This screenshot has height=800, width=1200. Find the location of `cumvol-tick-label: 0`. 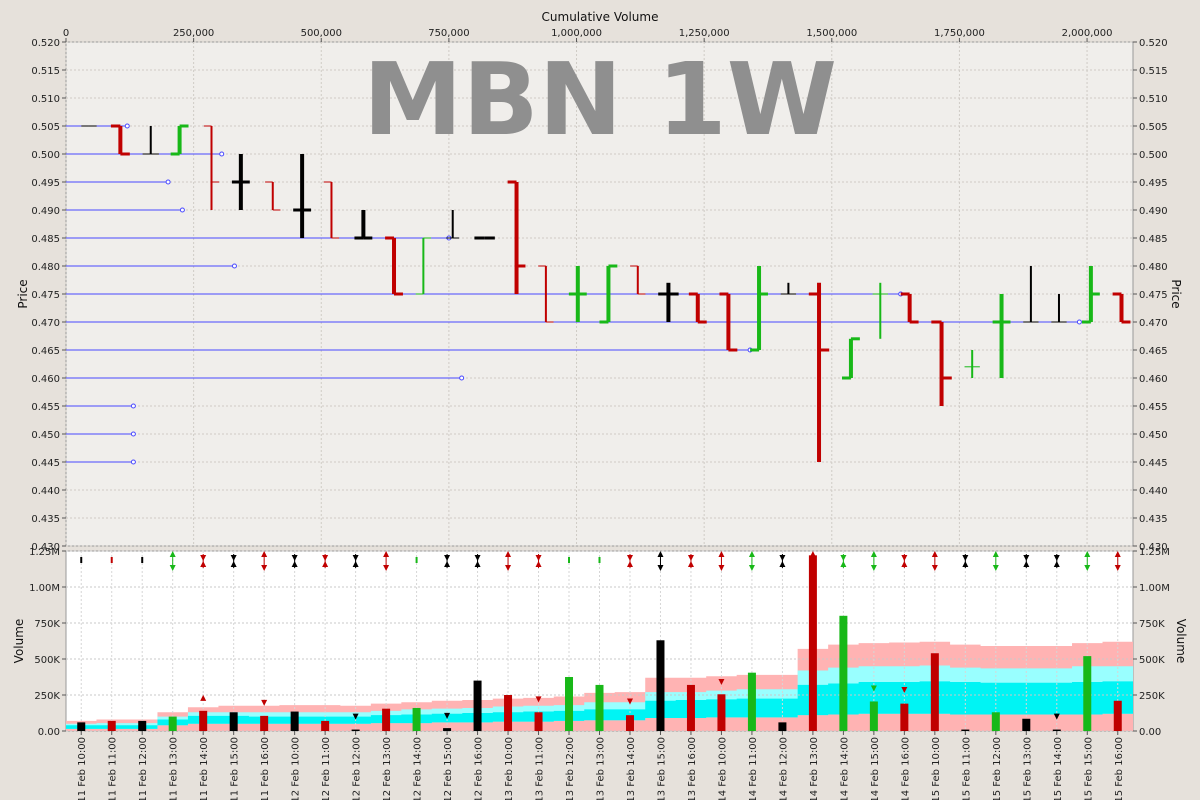

cumvol-tick-label: 0 is located at coordinates (66, 33).